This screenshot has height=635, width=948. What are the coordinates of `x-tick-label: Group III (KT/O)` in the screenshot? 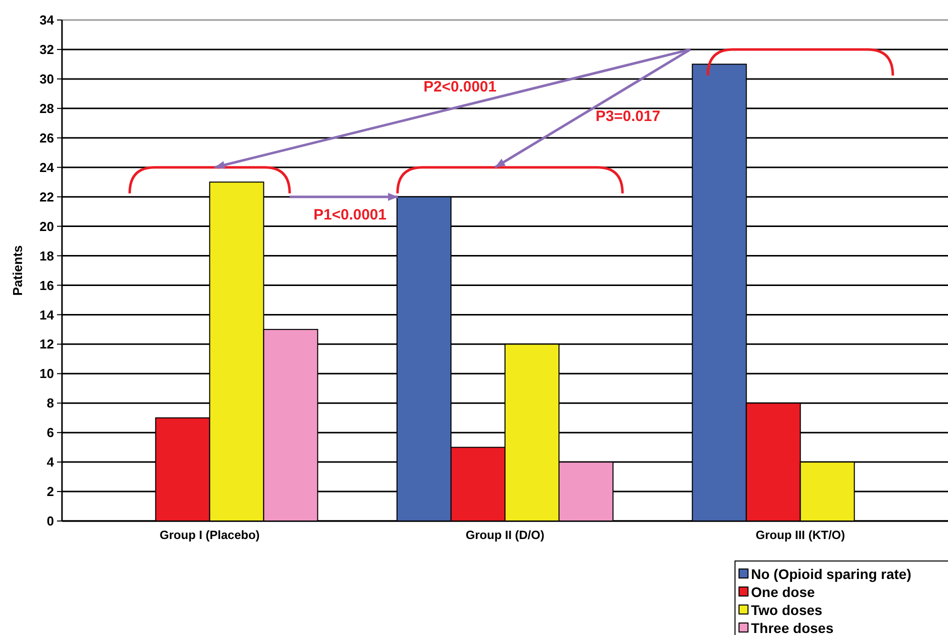 It's located at (800, 535).